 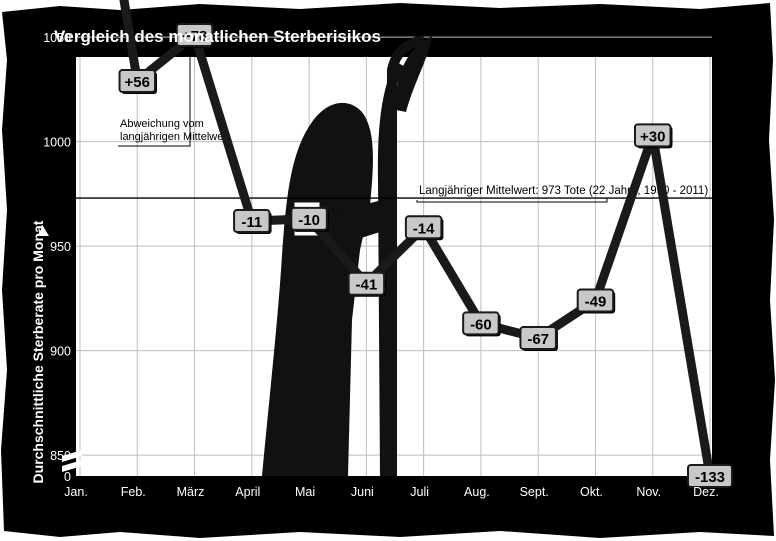 I want to click on data-point: -49, so click(x=596, y=301).